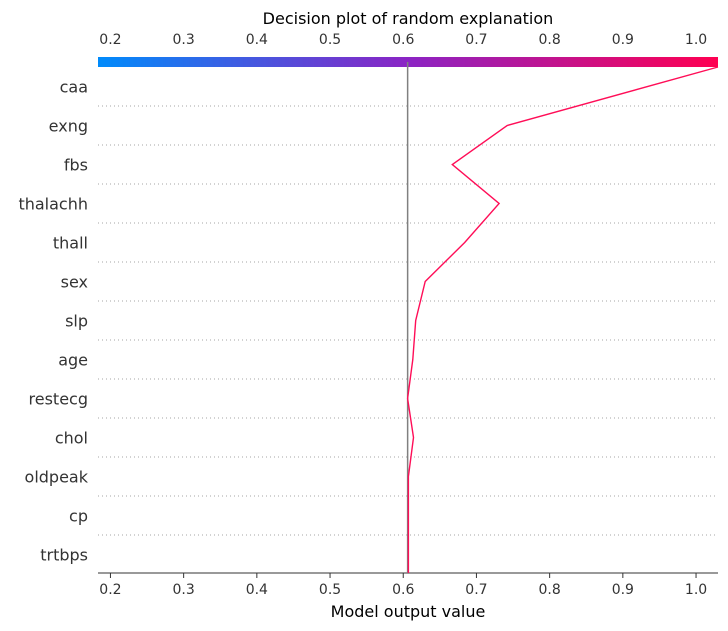  Describe the element at coordinates (257, 590) in the screenshot. I see `bottom-tick-label: 0.4` at that location.